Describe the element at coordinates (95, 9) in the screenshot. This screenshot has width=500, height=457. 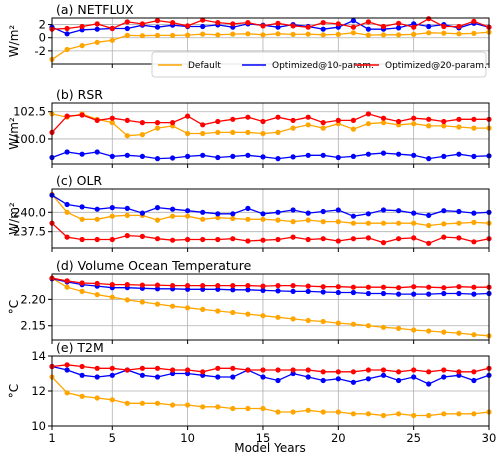
I see `panel-title: (a) NETFLUX` at that location.